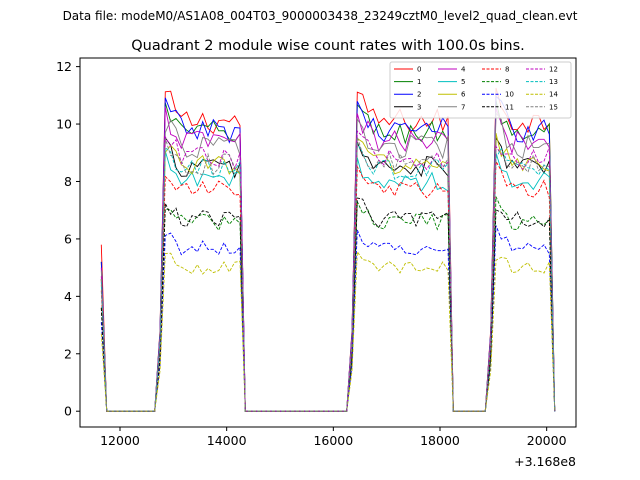 The height and width of the screenshot is (480, 640). Describe the element at coordinates (68, 353) in the screenshot. I see `y-tick-label: 2` at that location.